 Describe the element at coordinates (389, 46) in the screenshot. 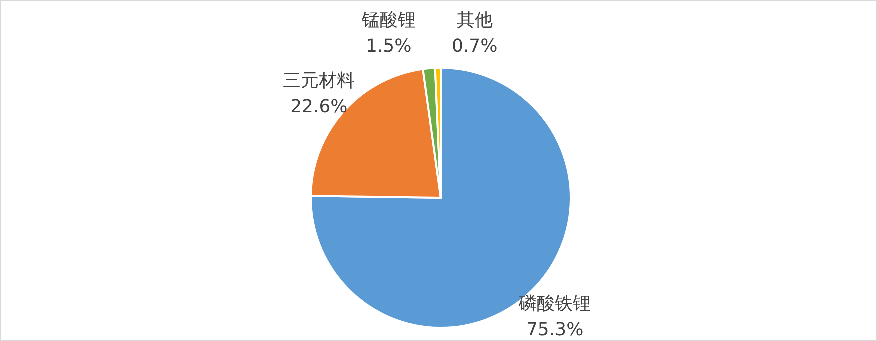

I see `value-label: 1.5%` at that location.